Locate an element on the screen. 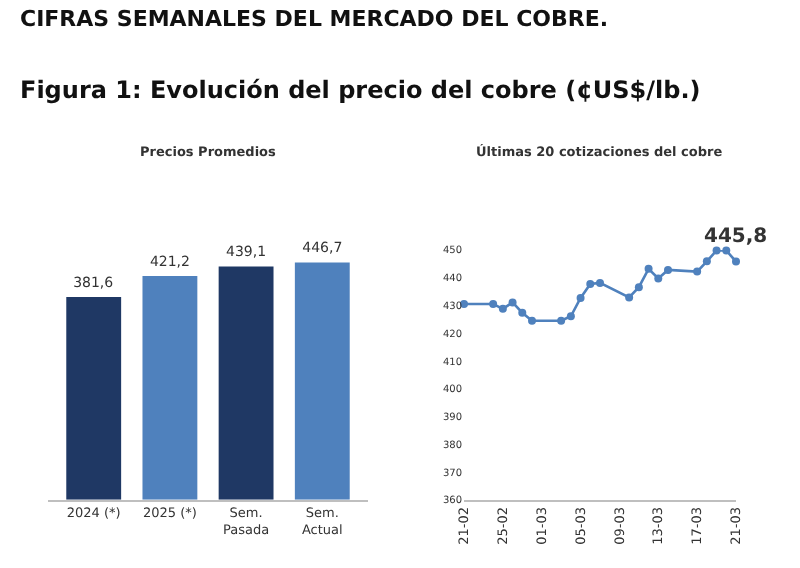 The height and width of the screenshot is (568, 800). text: CIFRAS SEMANALES DEL MERCADO DEL COBRE. is located at coordinates (314, 19).